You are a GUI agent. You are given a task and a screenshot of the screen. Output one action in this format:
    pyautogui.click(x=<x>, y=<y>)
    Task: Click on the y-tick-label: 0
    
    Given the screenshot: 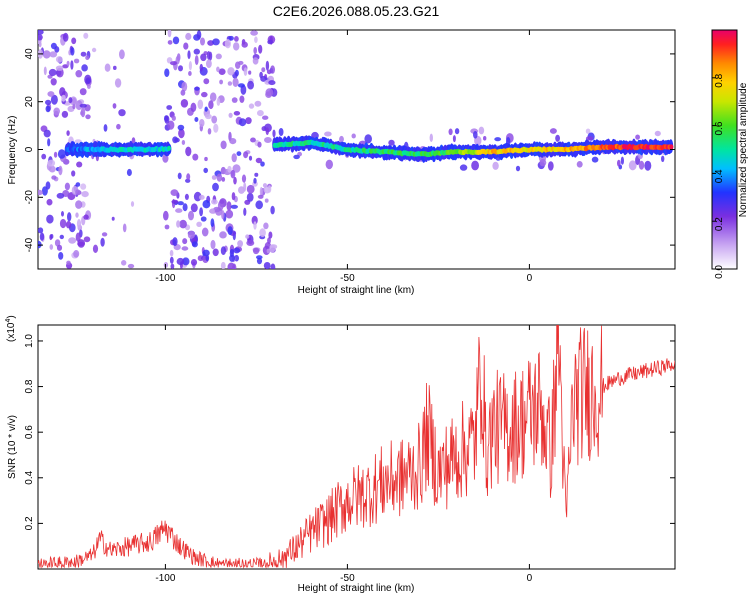 What is the action you would take?
    pyautogui.click(x=29, y=149)
    